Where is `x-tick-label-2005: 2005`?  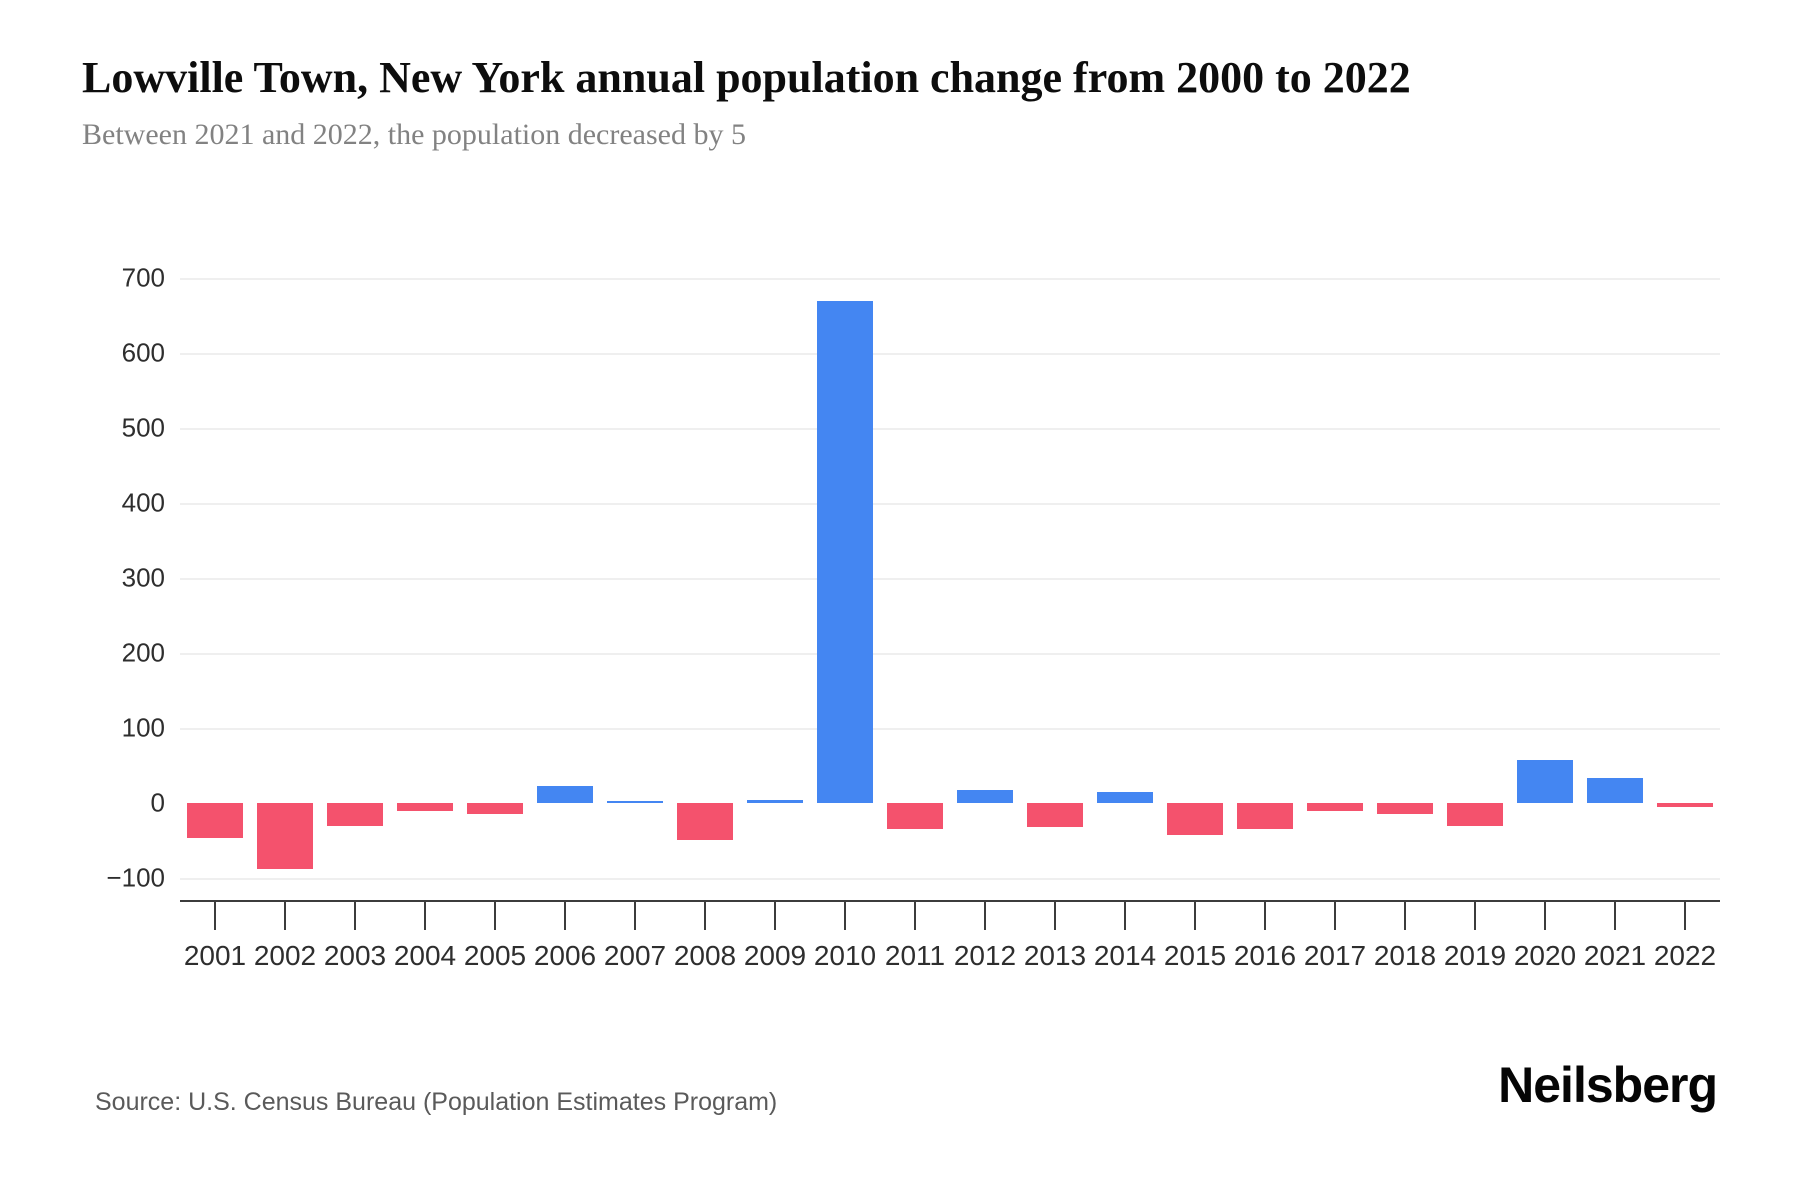 x-tick-label-2005: 2005 is located at coordinates (495, 955).